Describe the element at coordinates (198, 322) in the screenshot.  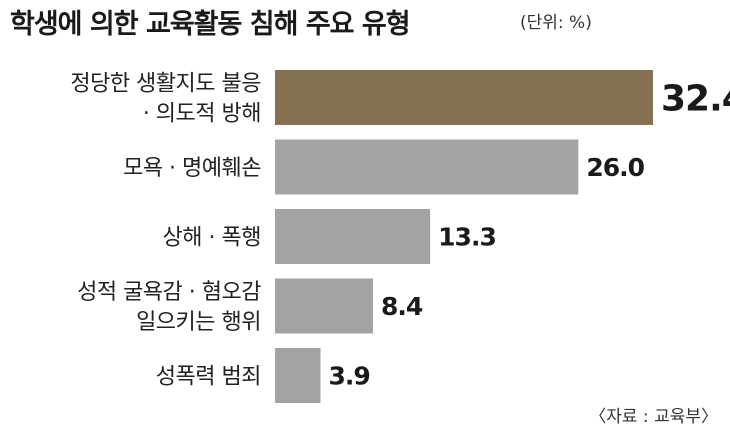
I see `category-label-3-line-1: 일으키는 행위` at that location.